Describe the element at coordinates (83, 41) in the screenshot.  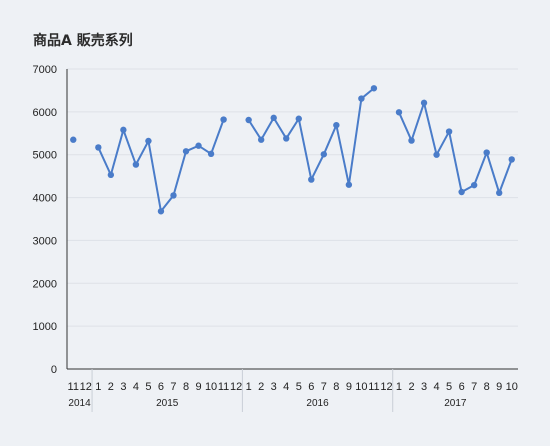
I see `chart-title: 商品A 販売系列` at that location.